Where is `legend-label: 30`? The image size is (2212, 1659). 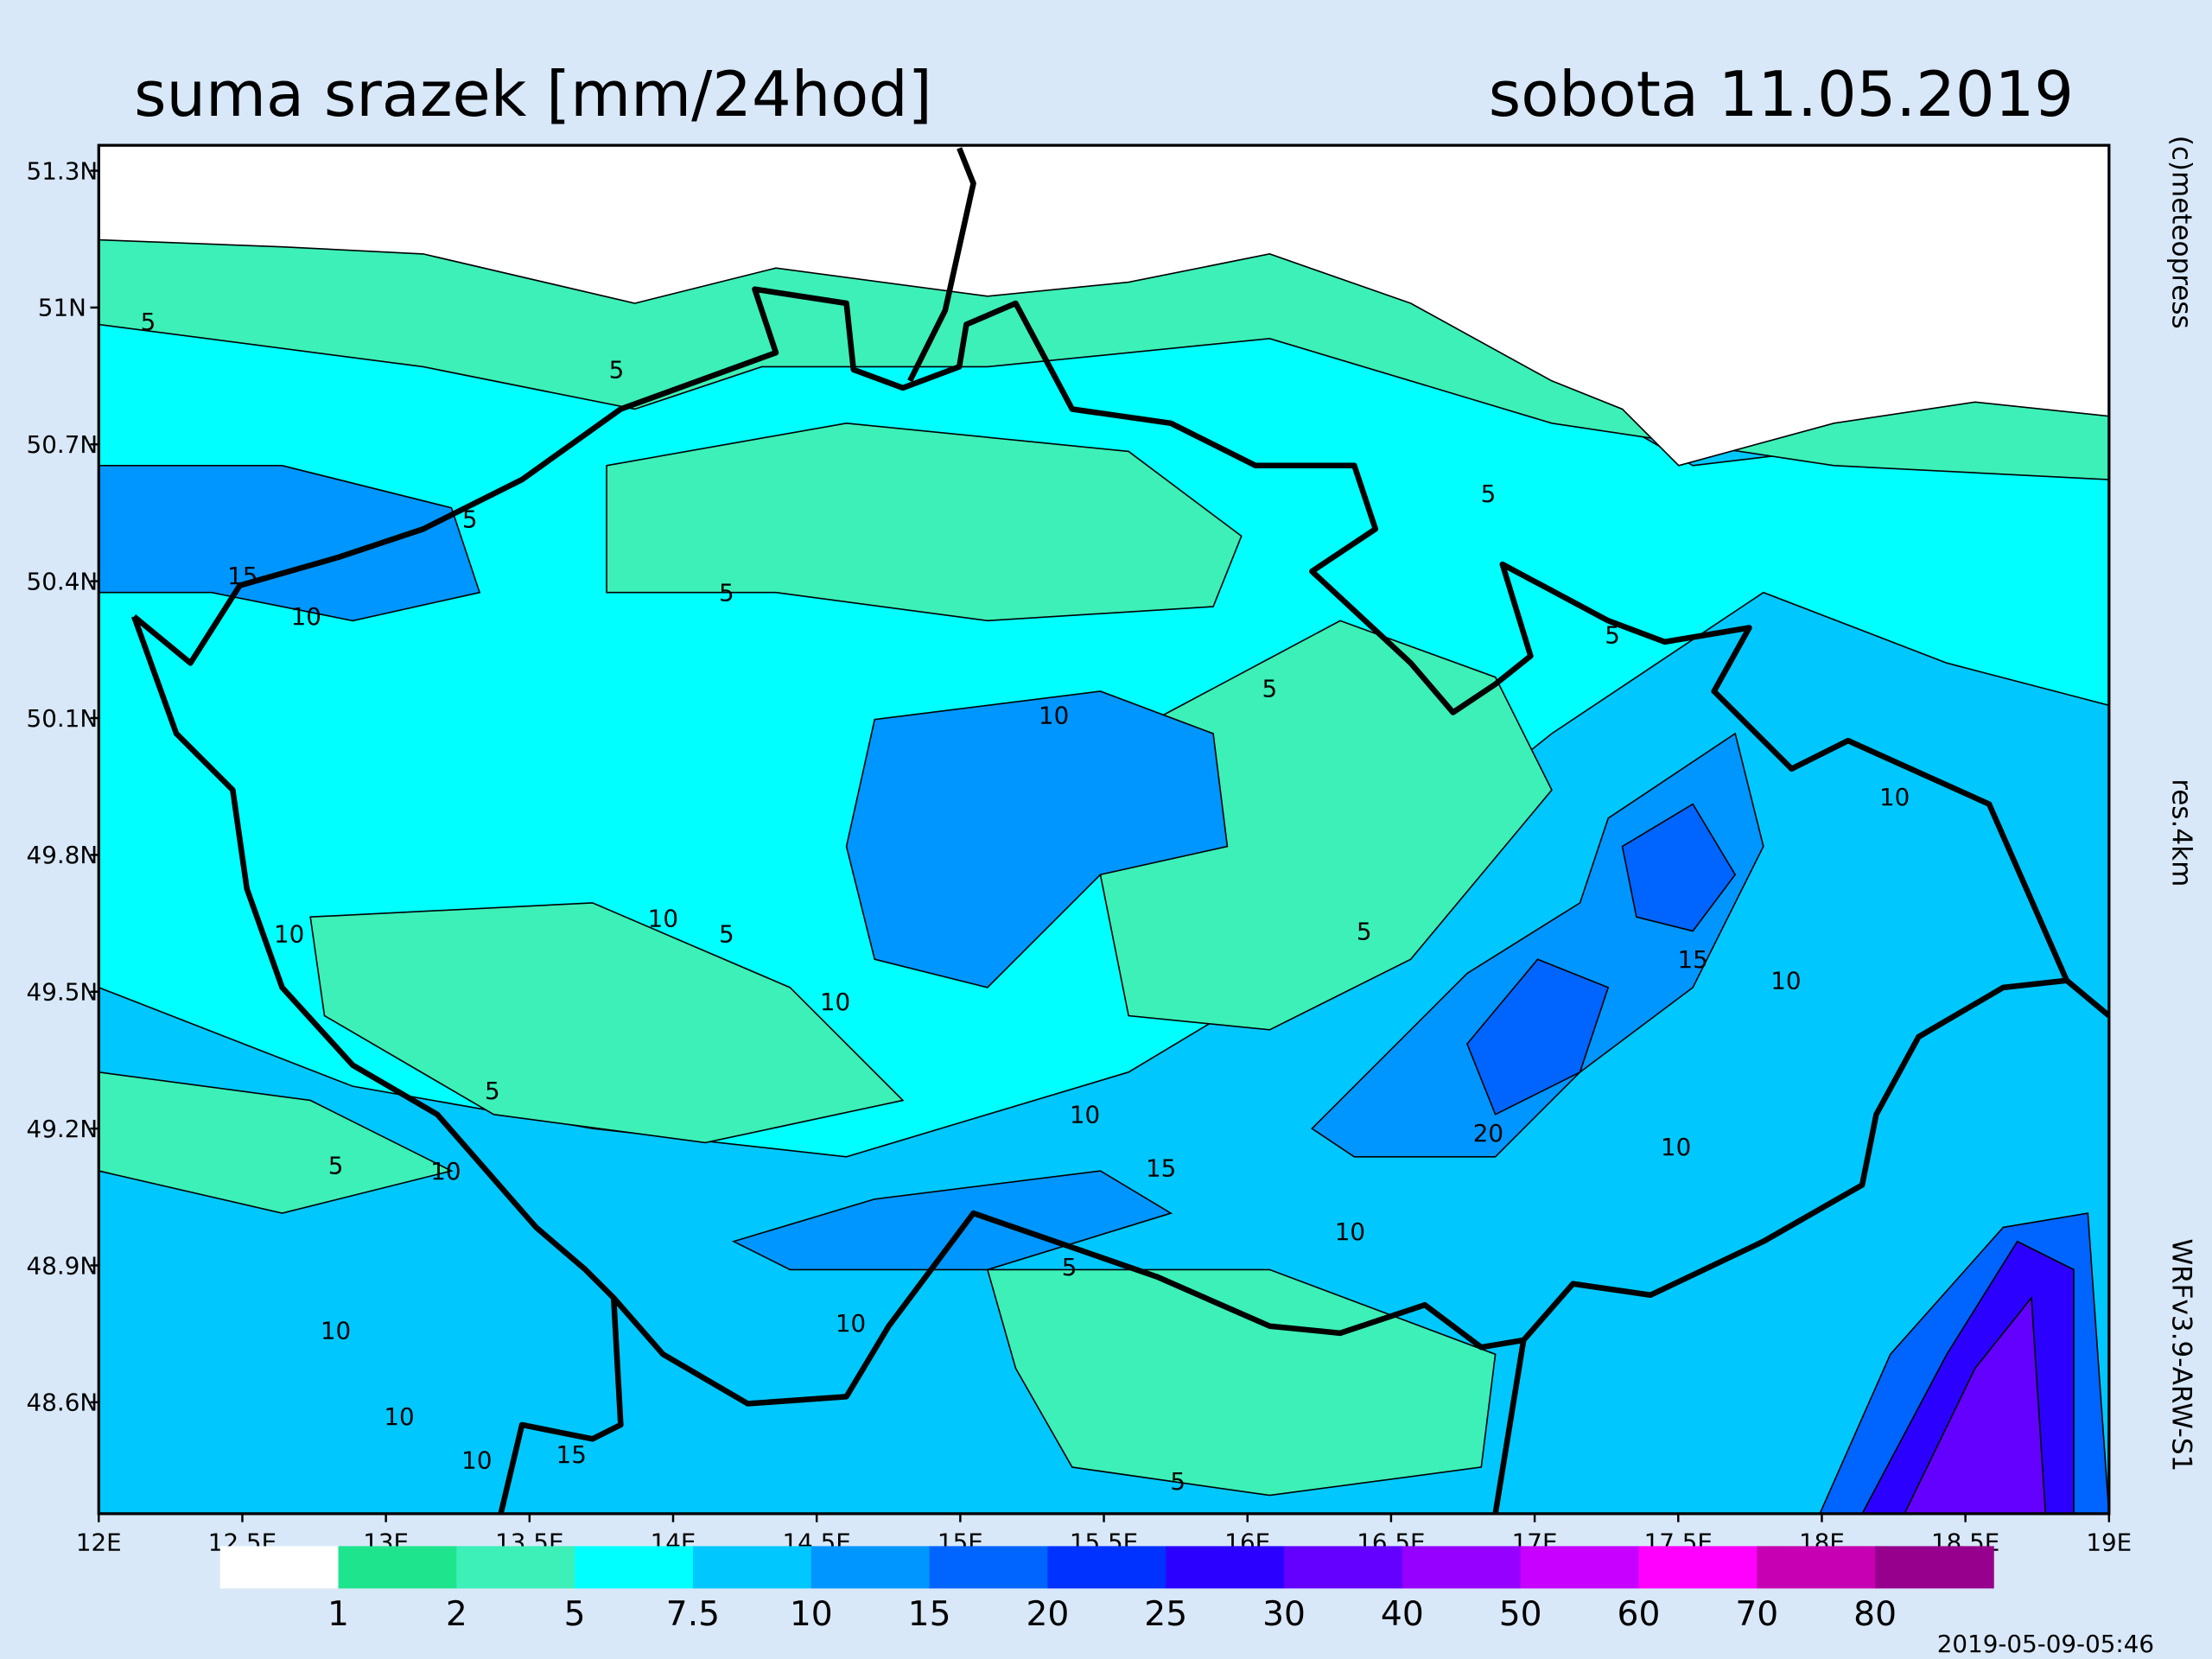 legend-label: 30 is located at coordinates (1284, 1614).